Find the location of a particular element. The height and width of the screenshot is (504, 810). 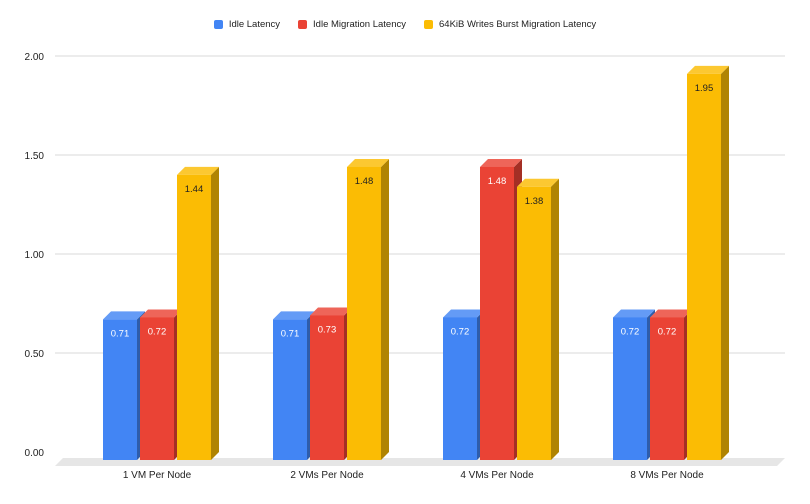

legend-item-idle-migration-latency: Idle Migration Latency is located at coordinates (352, 24).